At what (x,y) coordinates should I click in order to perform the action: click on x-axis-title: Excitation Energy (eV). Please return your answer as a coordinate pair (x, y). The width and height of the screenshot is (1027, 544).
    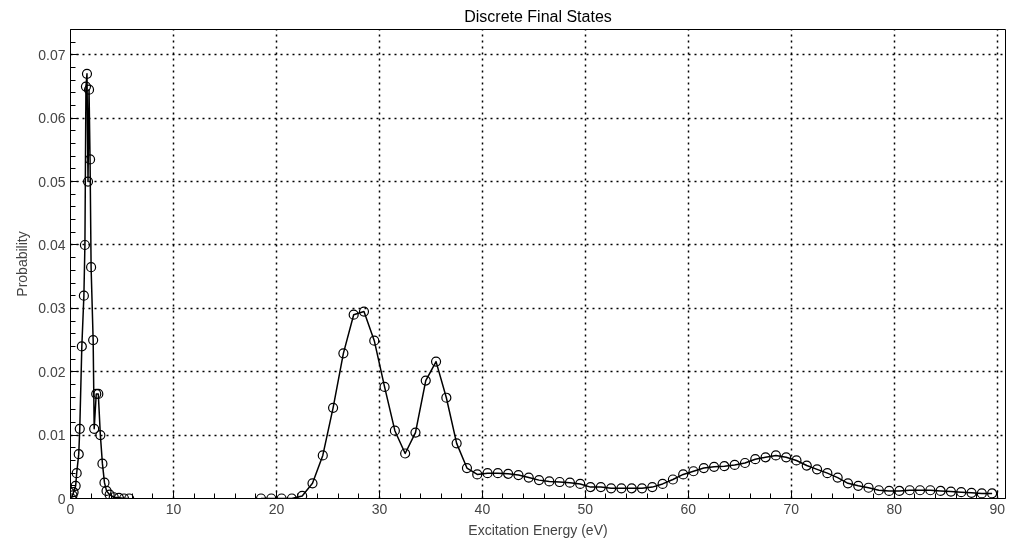
    Looking at the image, I should click on (538, 529).